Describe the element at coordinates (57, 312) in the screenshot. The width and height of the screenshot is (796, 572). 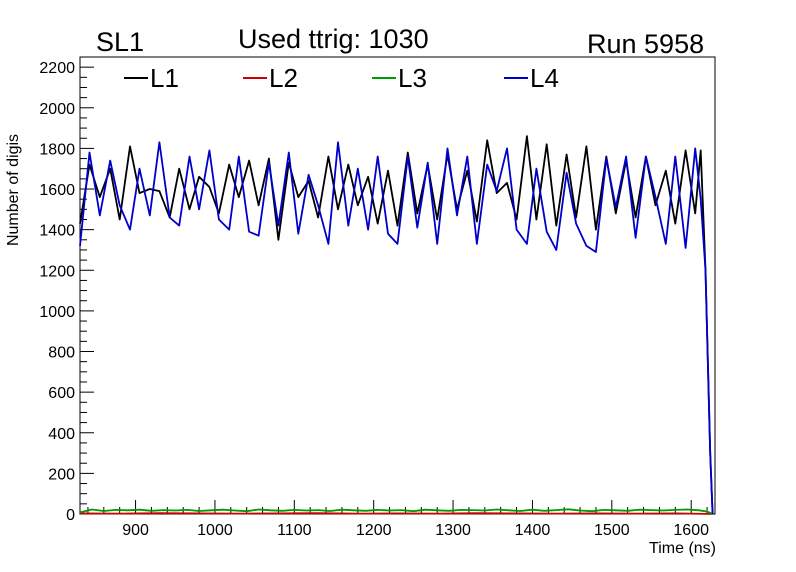
I see `y-tick-label: 1000` at that location.